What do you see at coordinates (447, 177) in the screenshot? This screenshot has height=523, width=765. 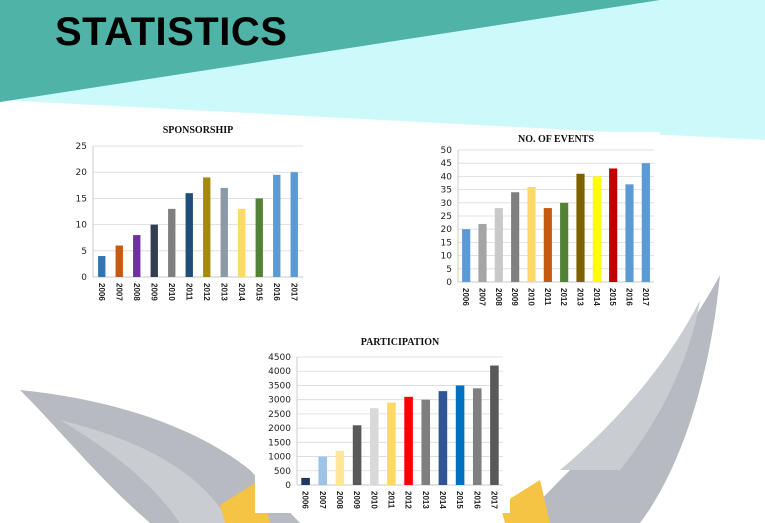 I see `events-y-tick-label: 40` at bounding box center [447, 177].